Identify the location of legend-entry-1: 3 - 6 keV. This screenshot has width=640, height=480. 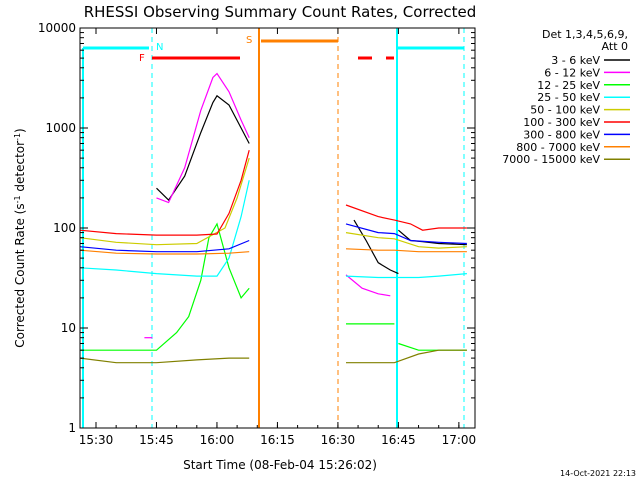
(575, 60).